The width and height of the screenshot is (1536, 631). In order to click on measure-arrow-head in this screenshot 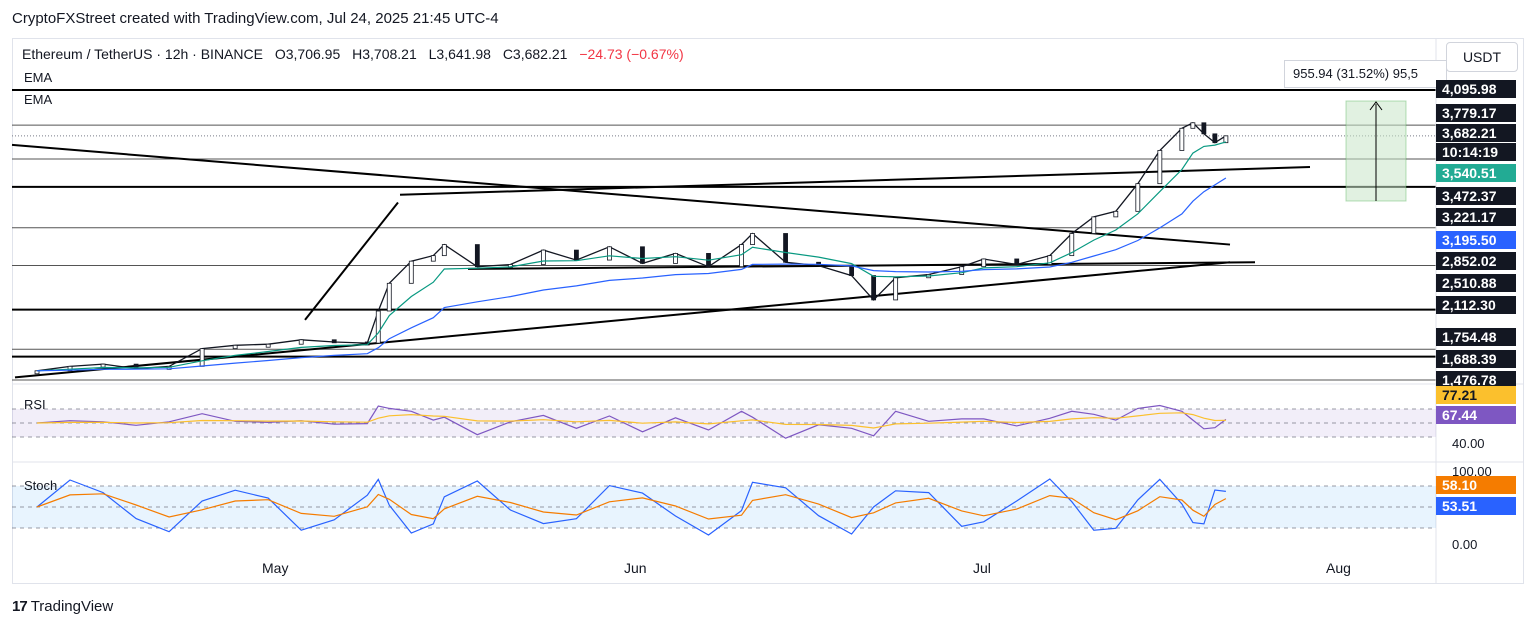, I will do `click(1376, 106)`.